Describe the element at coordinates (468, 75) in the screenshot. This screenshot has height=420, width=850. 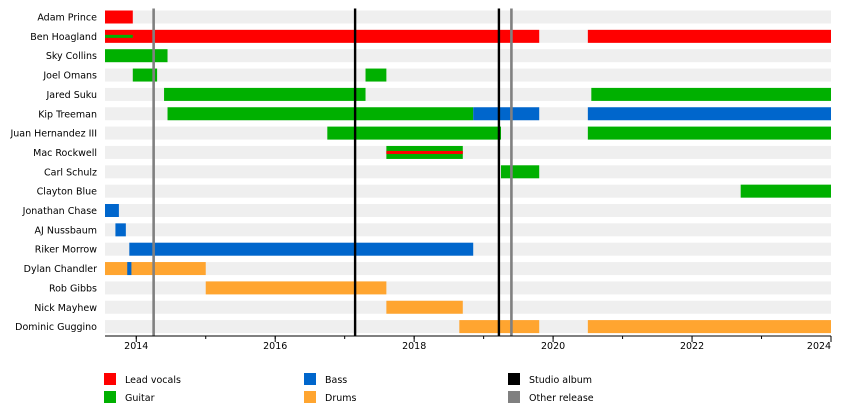
I see `row-band-joel-omans` at that location.